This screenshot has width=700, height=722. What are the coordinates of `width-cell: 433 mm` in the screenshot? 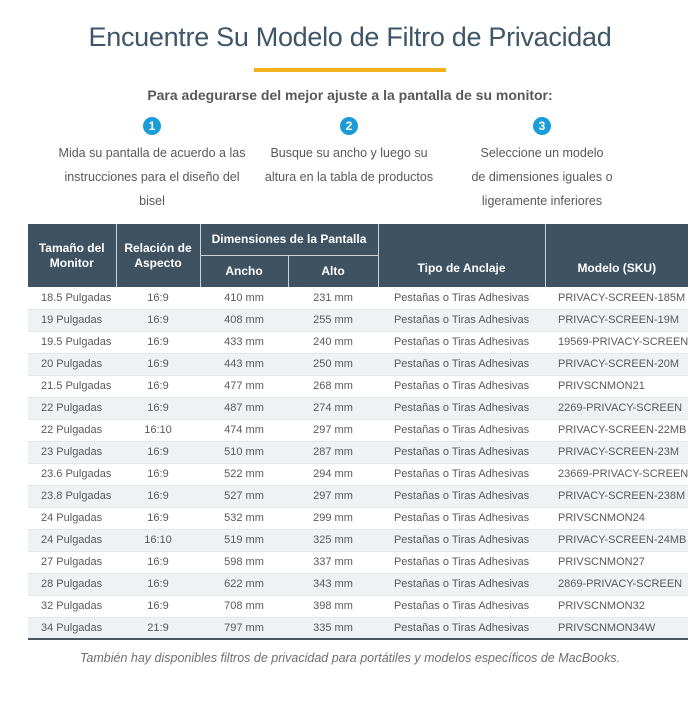 It's located at (244, 342).